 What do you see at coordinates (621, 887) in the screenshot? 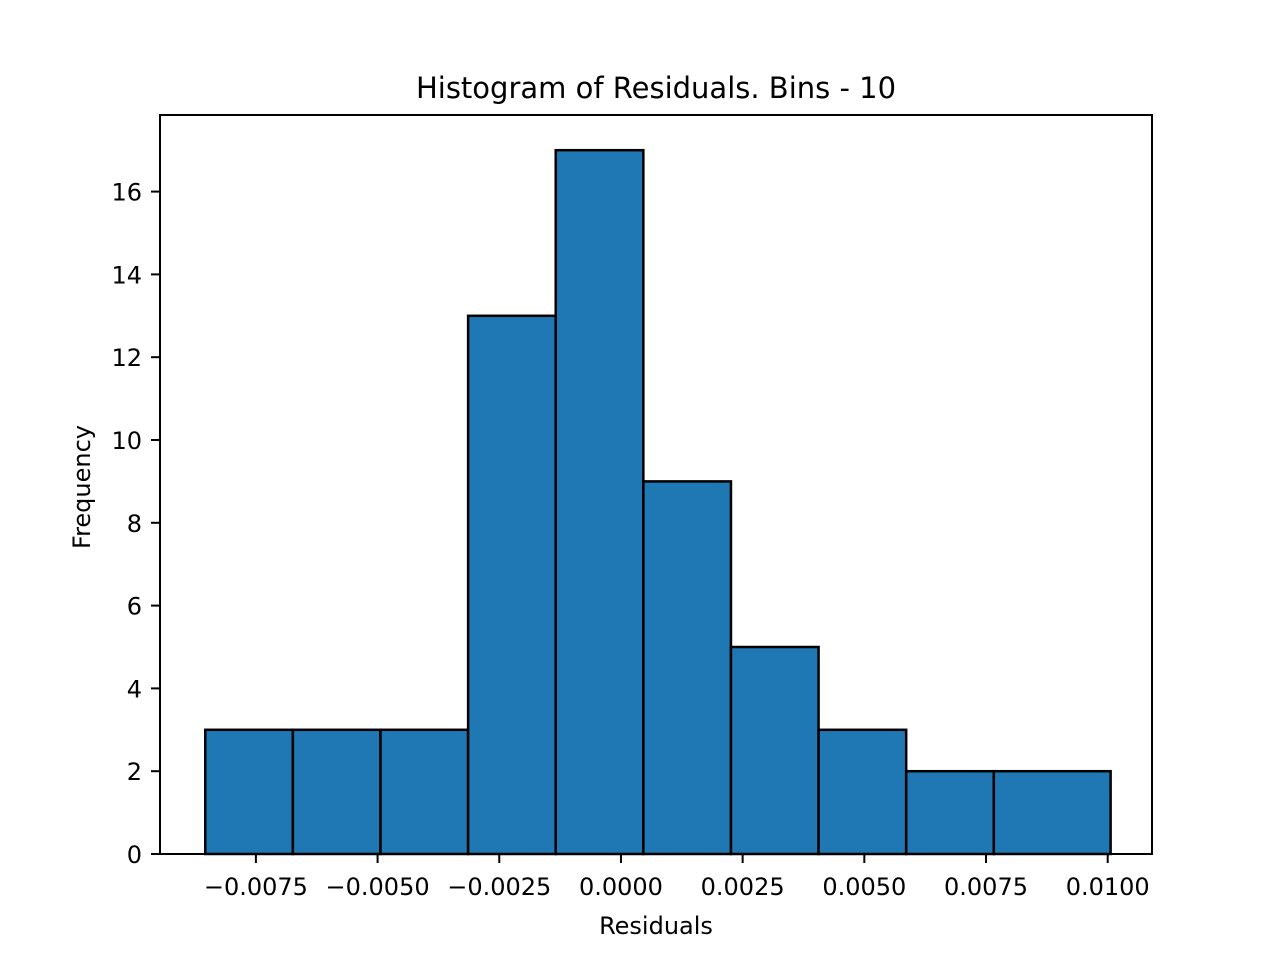
I see `x-tick-label: 0.0000` at bounding box center [621, 887].